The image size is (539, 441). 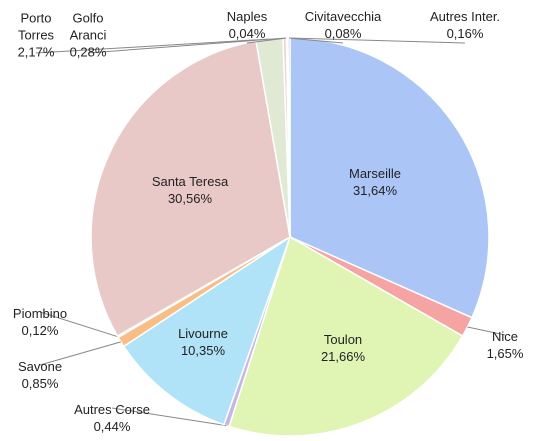 I want to click on category-label: Autres Corse, so click(x=112, y=409).